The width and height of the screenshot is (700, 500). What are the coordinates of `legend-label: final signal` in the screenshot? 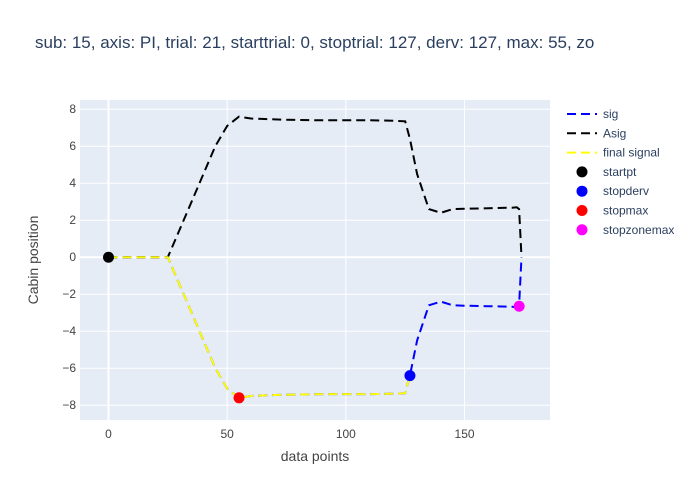 It's located at (631, 153).